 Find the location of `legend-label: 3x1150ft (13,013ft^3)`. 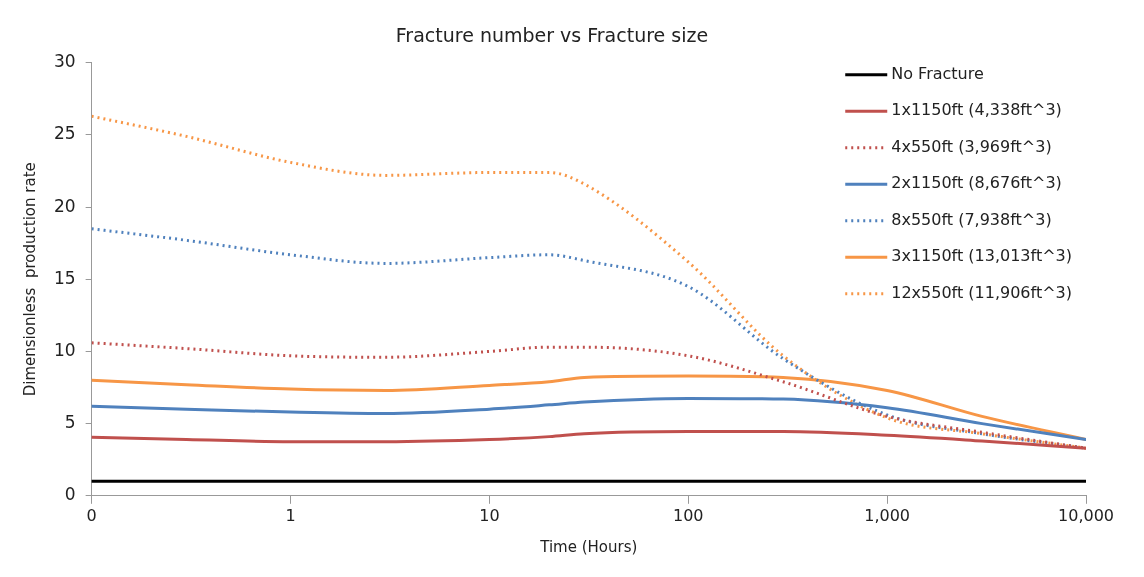

legend-label: 3x1150ft (13,013ft^3) is located at coordinates (982, 256).